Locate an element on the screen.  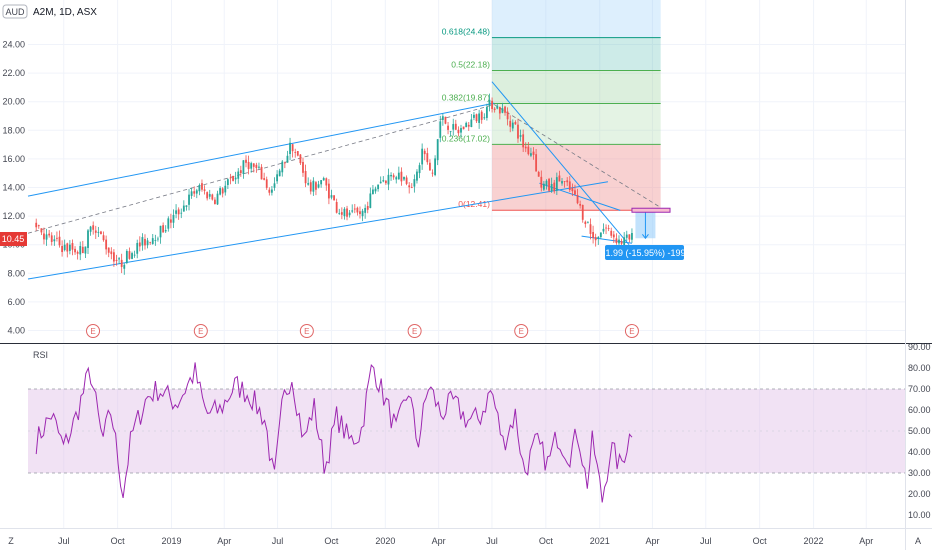
fib-zone is located at coordinates (576, 124).